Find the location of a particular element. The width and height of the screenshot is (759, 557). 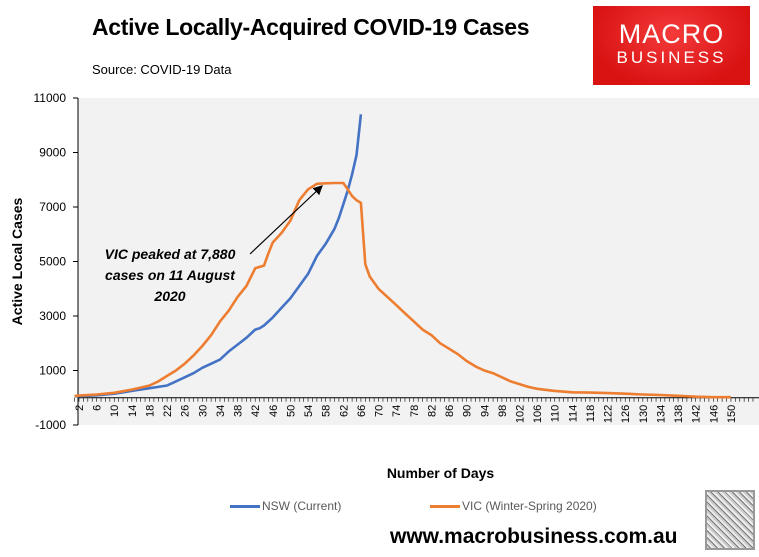

x-tick-label: 138 is located at coordinates (679, 414).